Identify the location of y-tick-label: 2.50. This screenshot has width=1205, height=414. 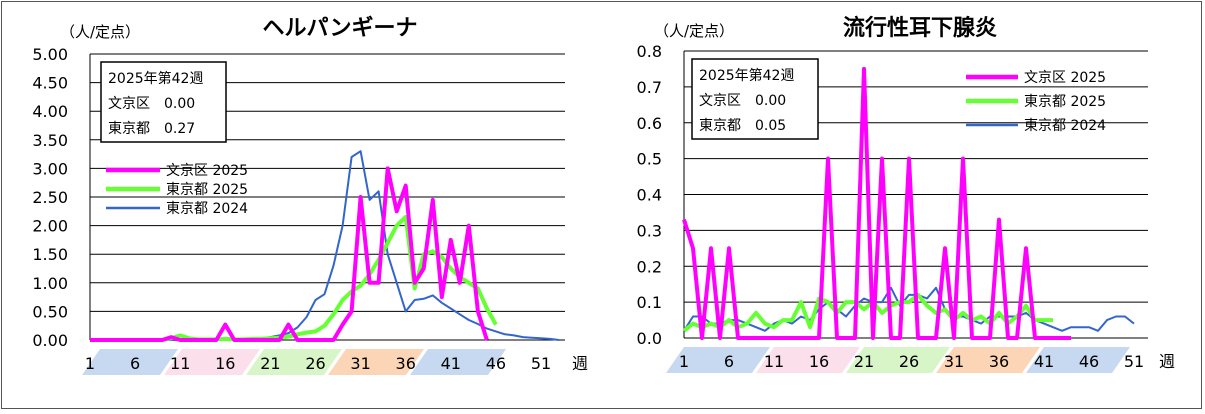
(50, 197).